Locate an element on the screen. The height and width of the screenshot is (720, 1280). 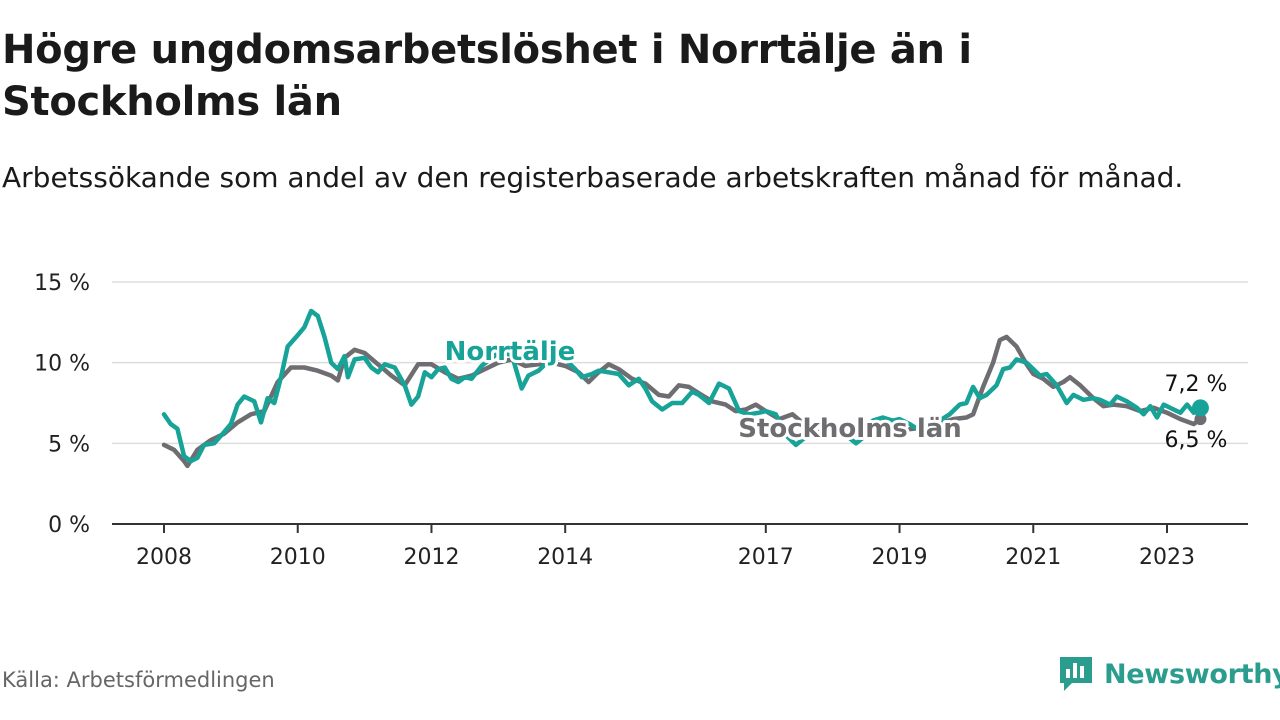
newsworthy-icon is located at coordinates (1076, 674).